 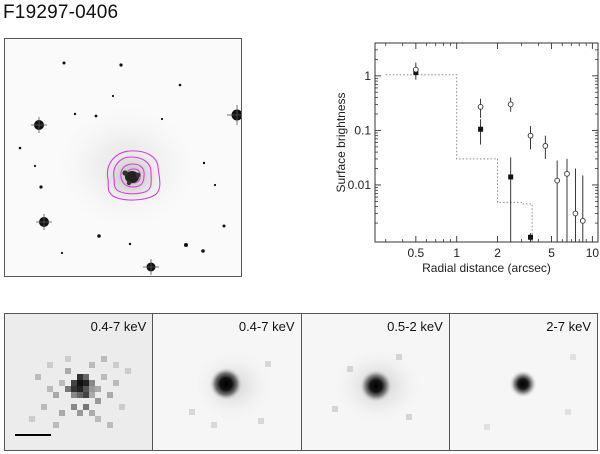 What do you see at coordinates (497, 253) in the screenshot?
I see `x-tick-label: 2` at bounding box center [497, 253].